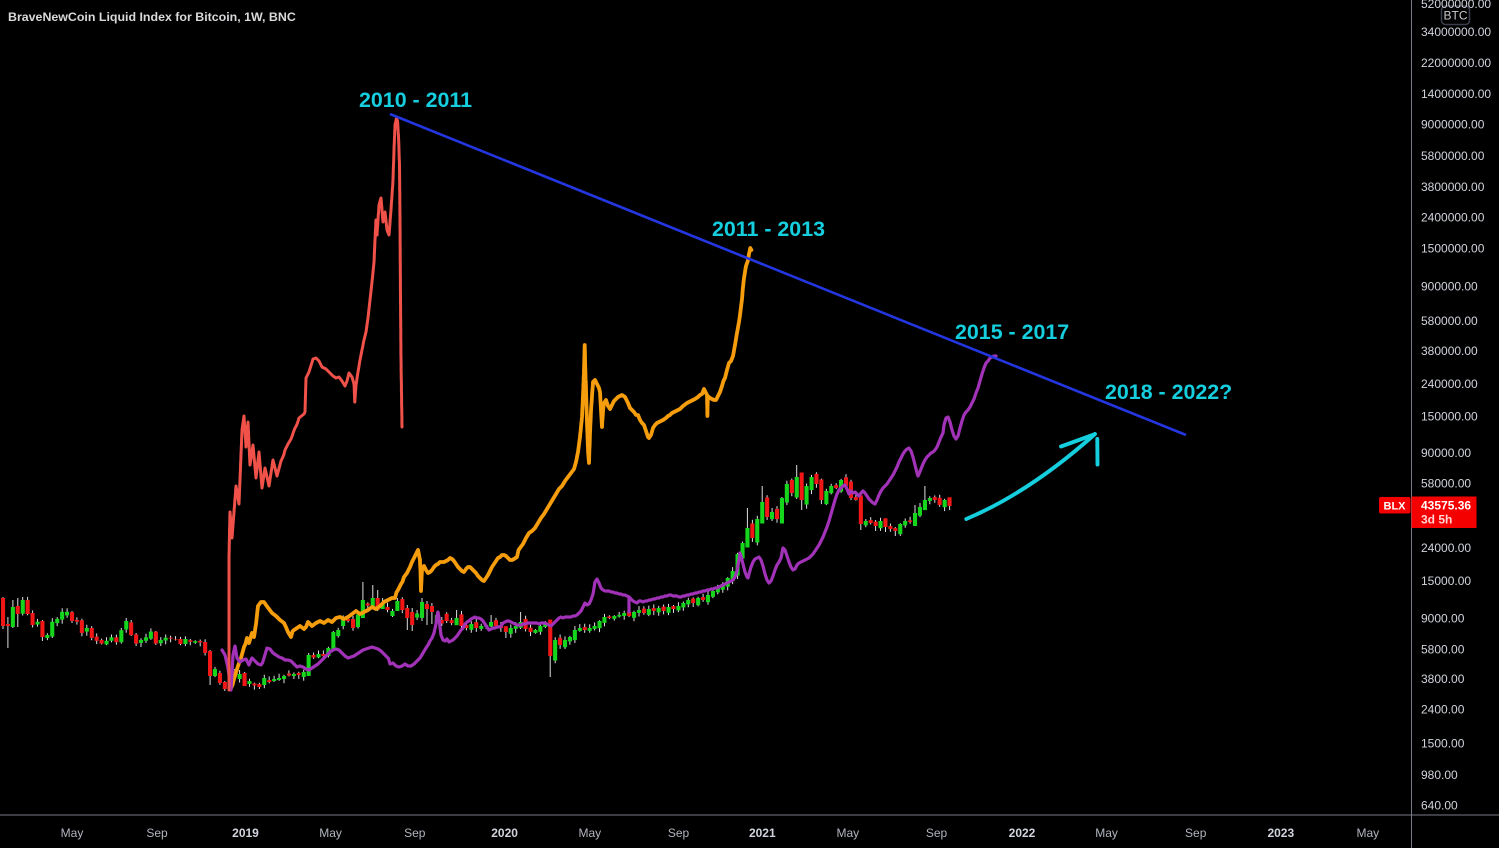 The width and height of the screenshot is (1499, 848). Describe the element at coordinates (1456, 63) in the screenshot. I see `svg-text: 22000000.00` at that location.